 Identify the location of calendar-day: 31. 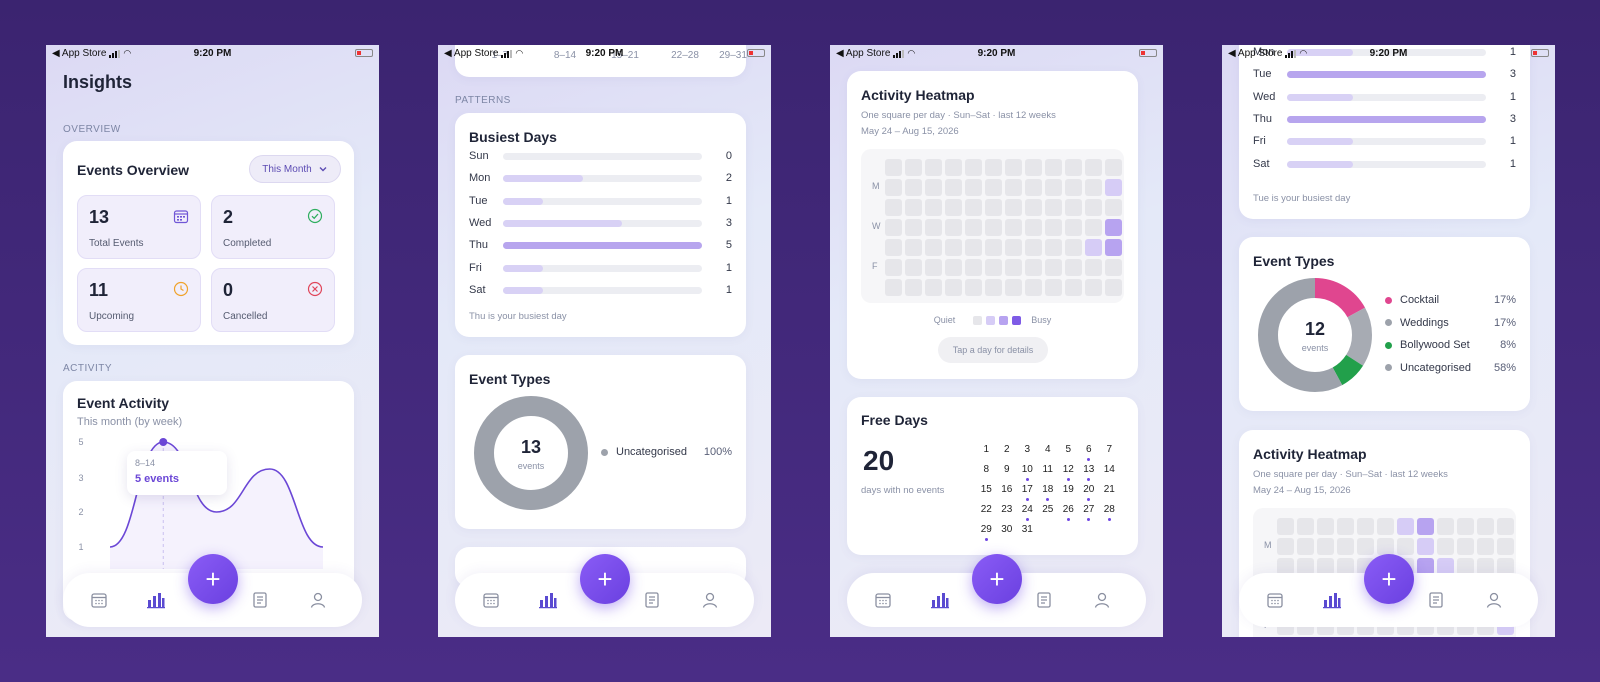
(1027, 529).